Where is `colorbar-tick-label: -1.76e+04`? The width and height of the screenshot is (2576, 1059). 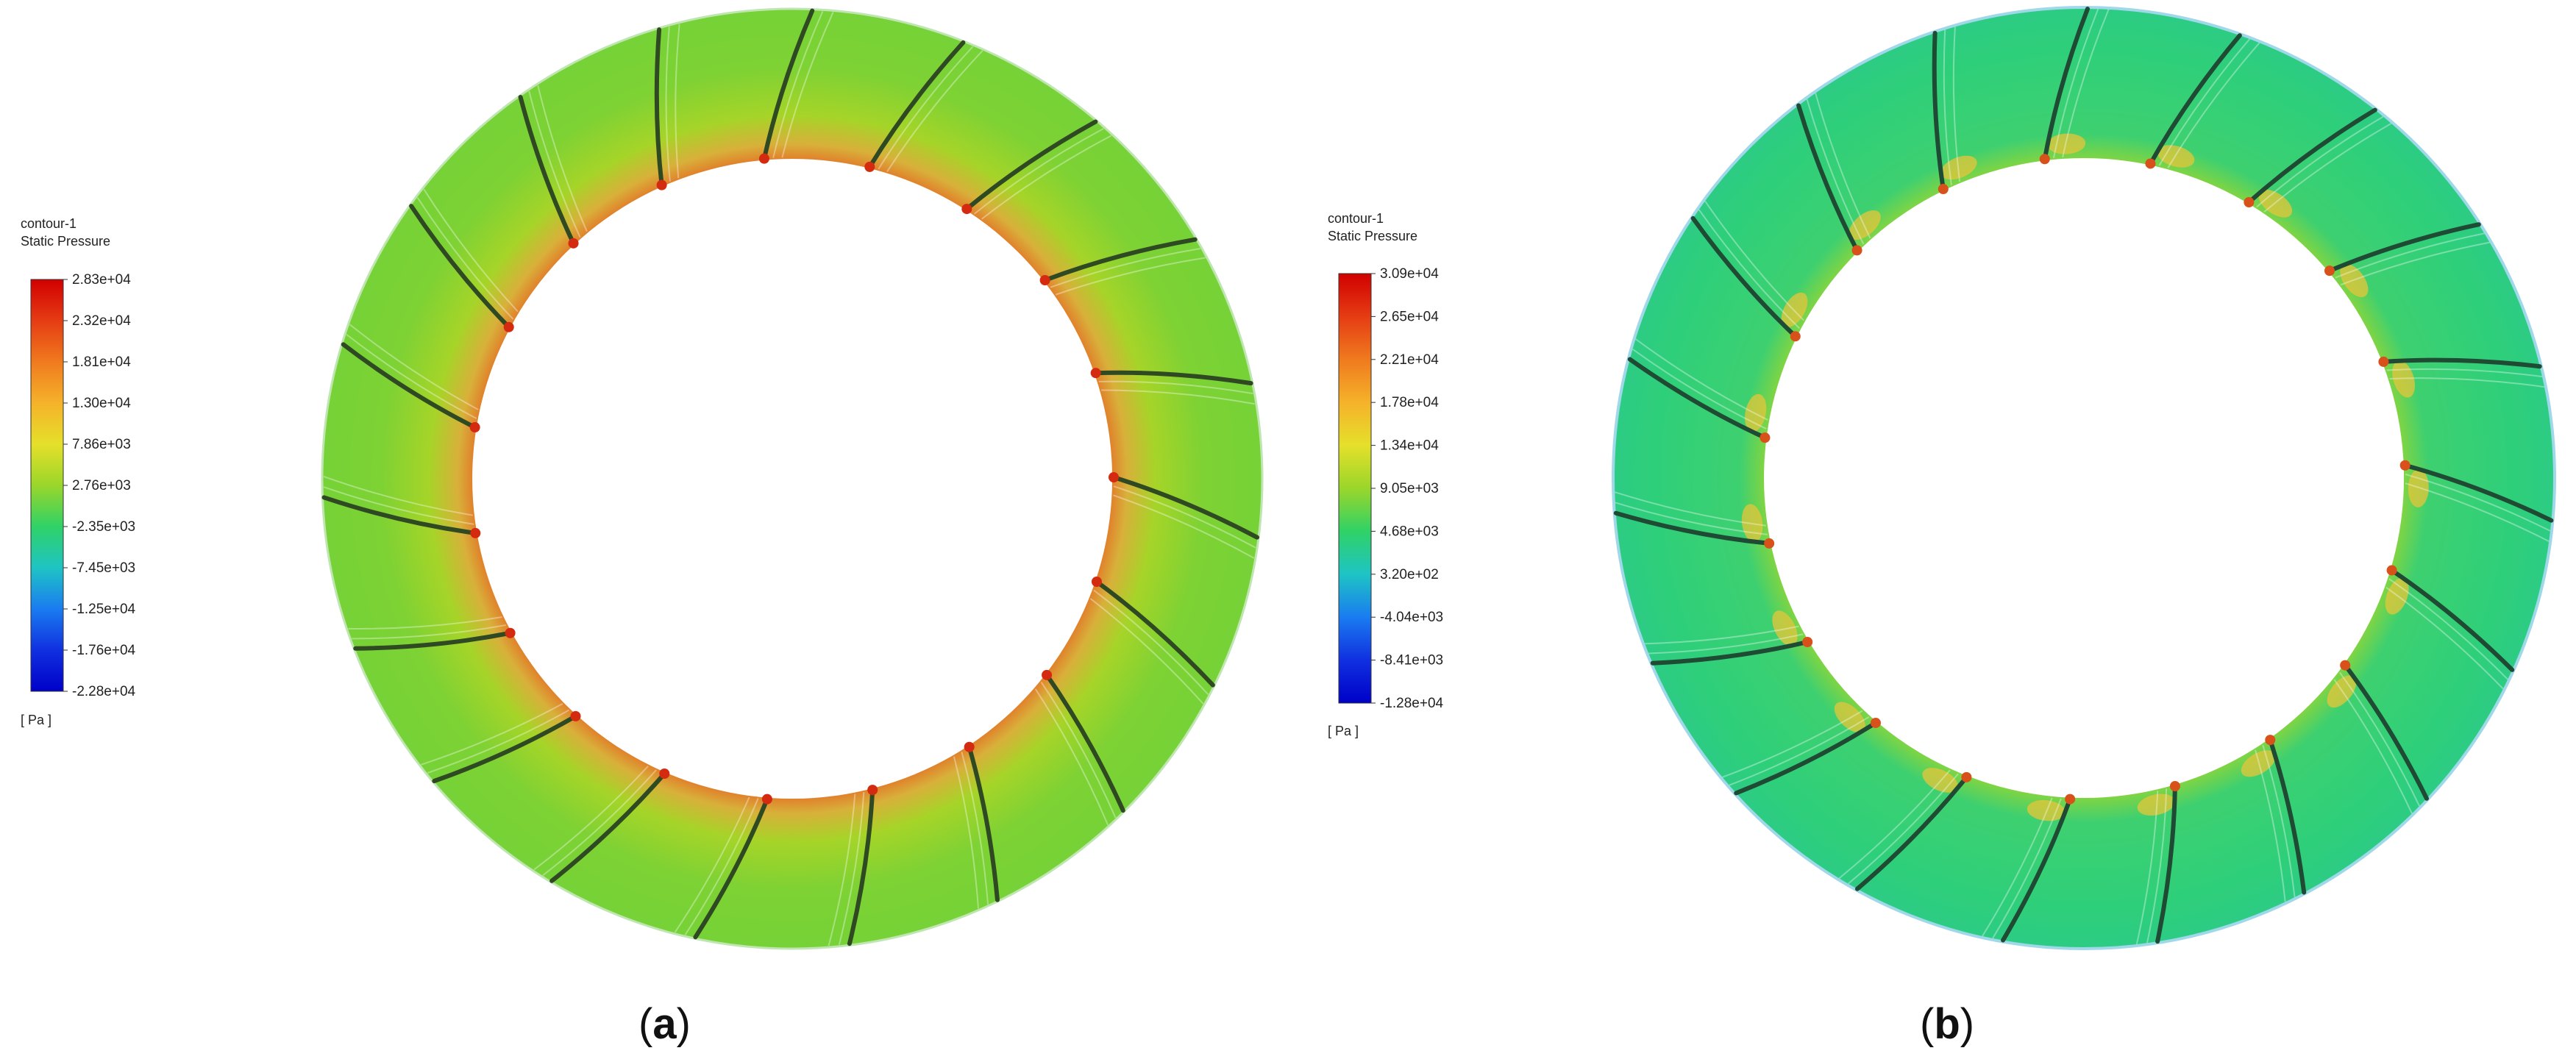
colorbar-tick-label: -1.76e+04 is located at coordinates (104, 651).